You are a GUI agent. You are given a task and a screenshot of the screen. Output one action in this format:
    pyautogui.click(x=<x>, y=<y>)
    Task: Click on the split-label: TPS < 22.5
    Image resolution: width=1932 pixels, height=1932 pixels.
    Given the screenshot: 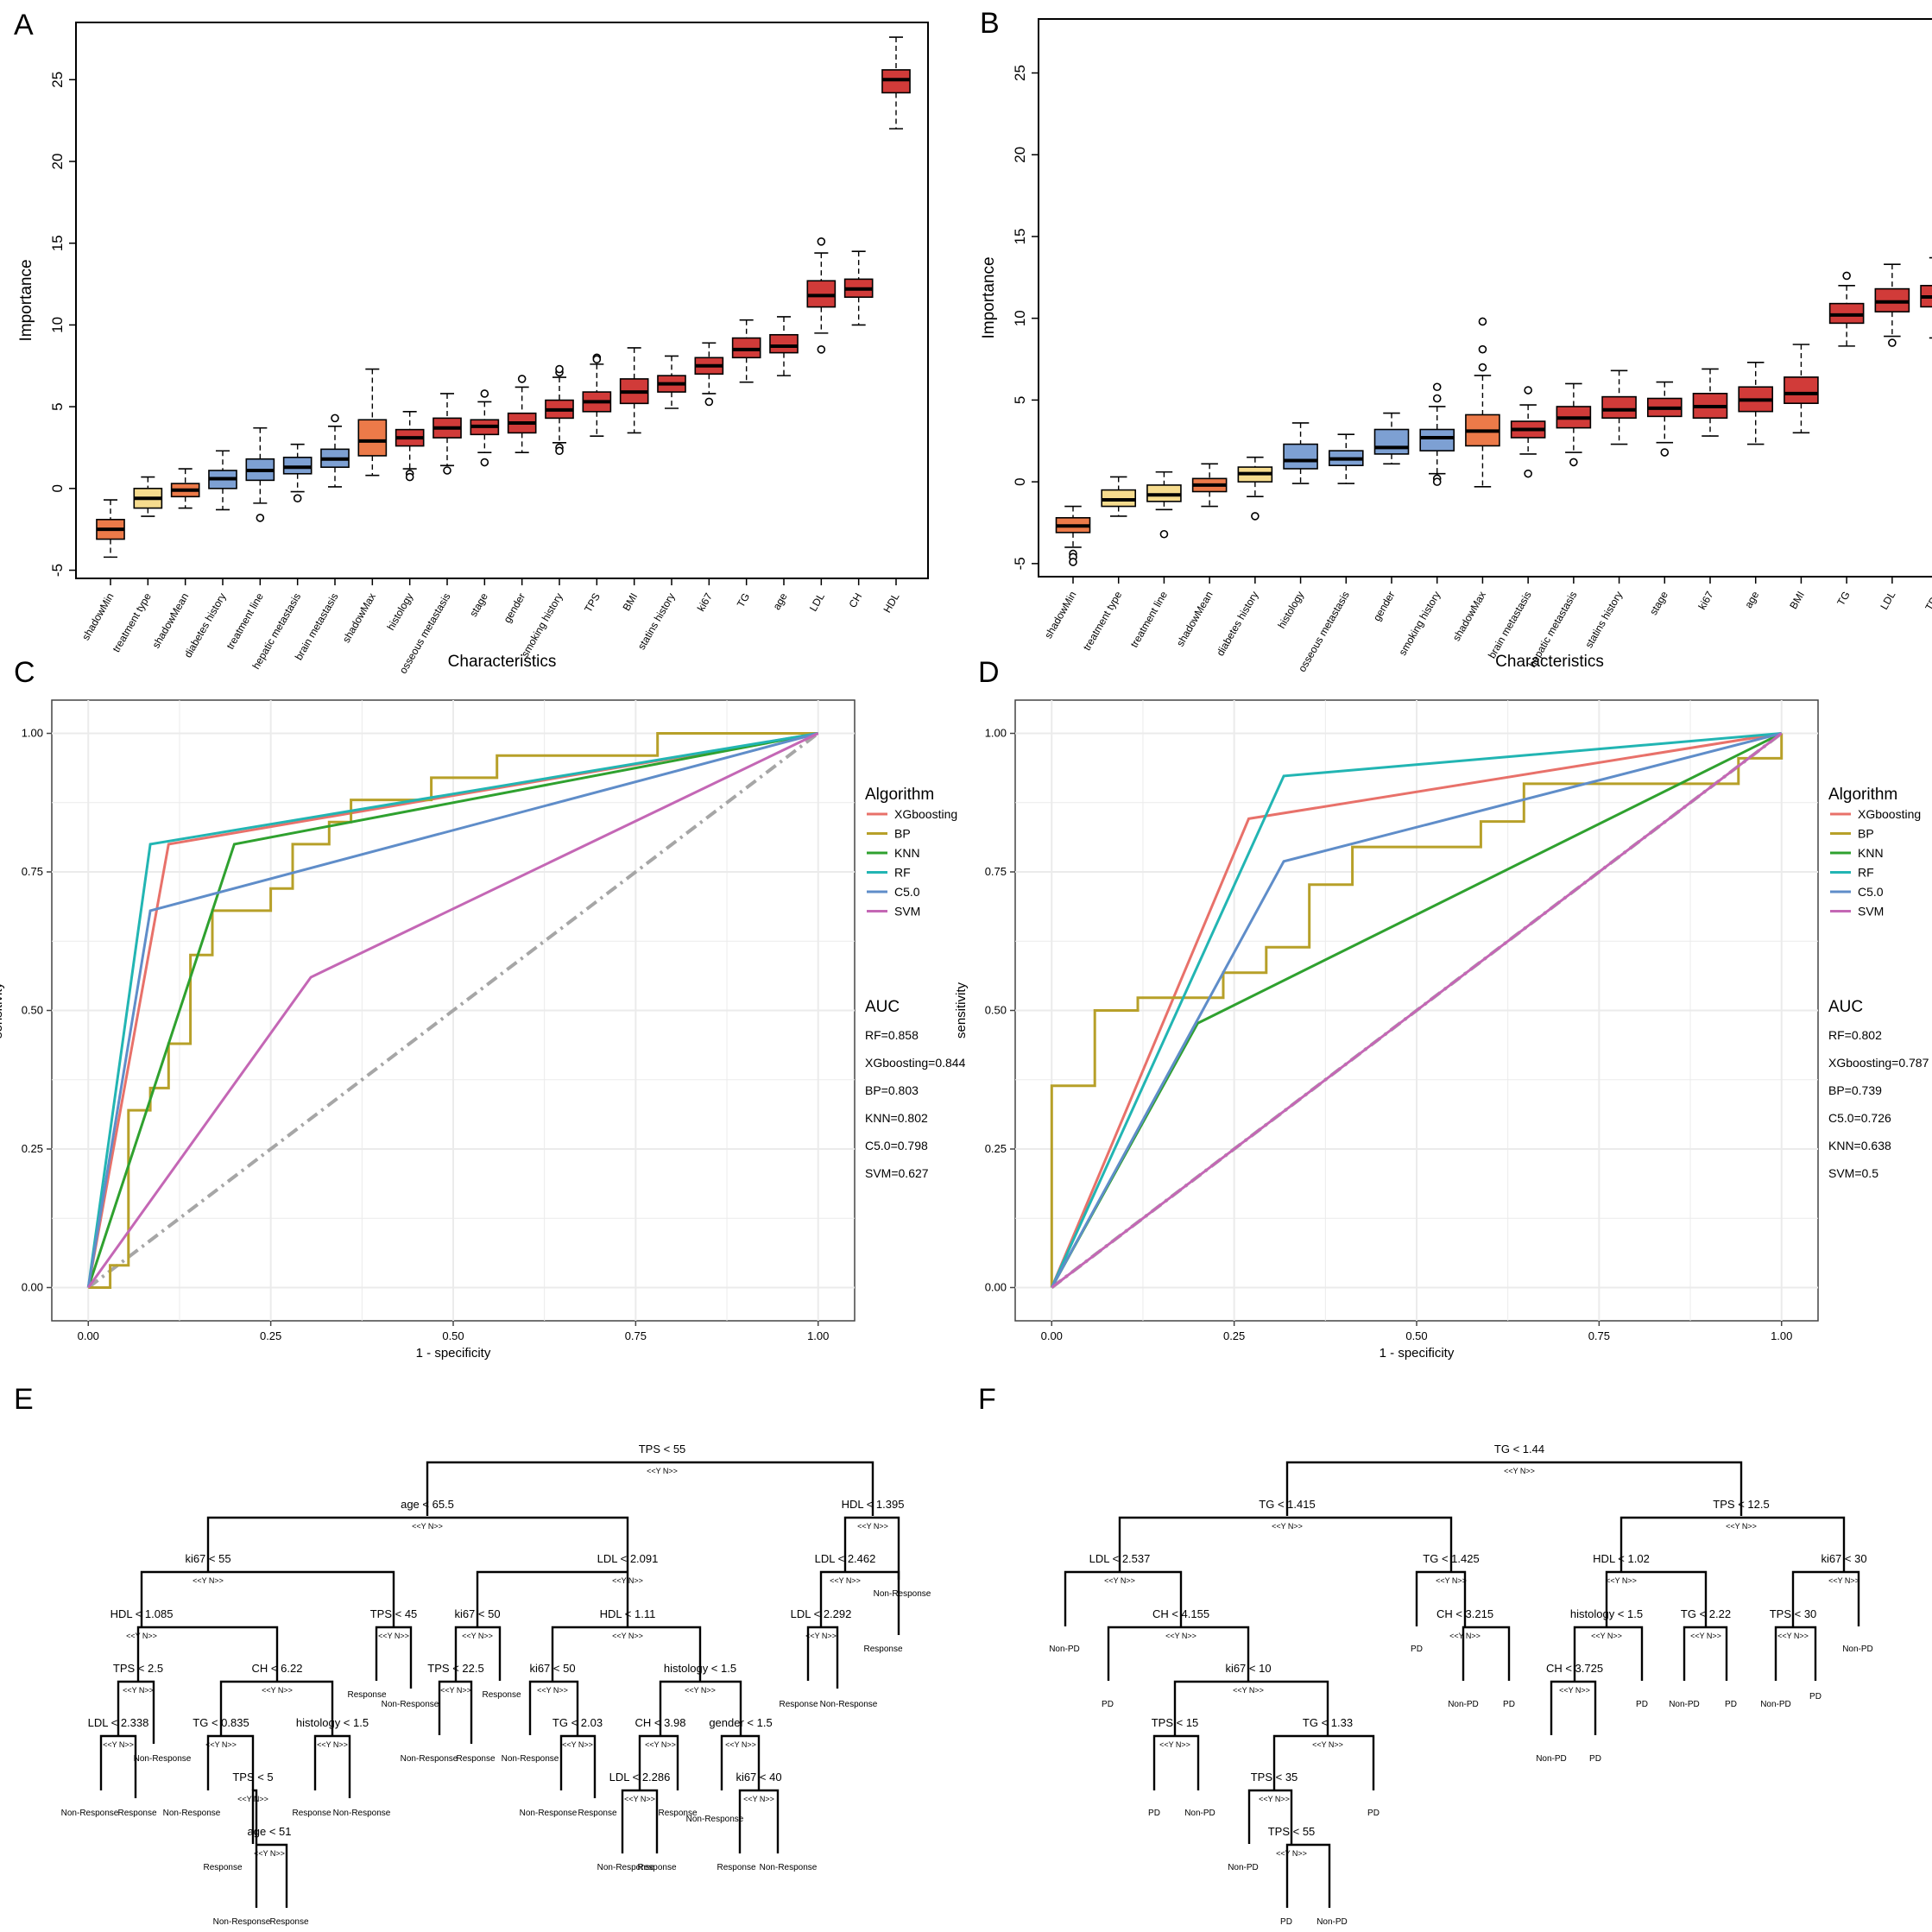 What is the action you would take?
    pyautogui.click(x=455, y=1668)
    